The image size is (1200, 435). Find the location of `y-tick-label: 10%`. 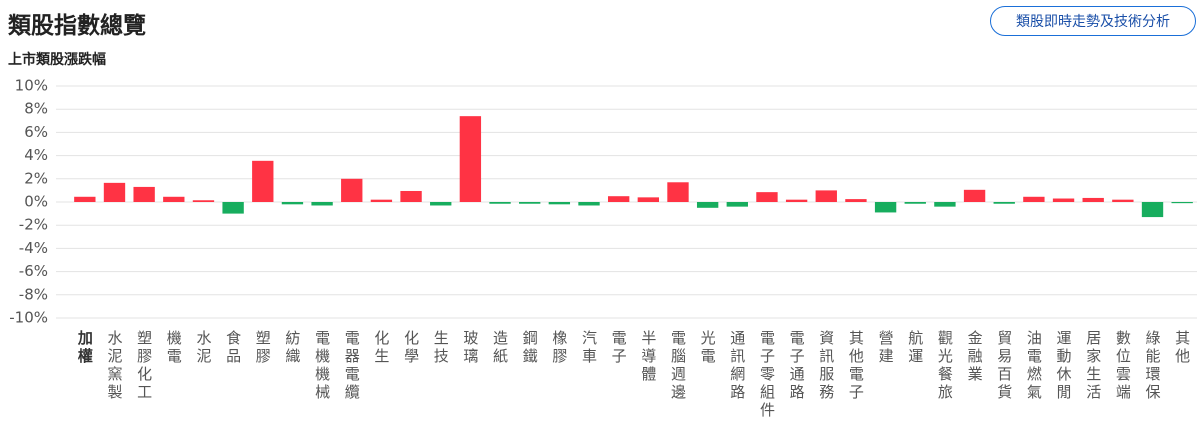

y-tick-label: 10% is located at coordinates (31, 86).